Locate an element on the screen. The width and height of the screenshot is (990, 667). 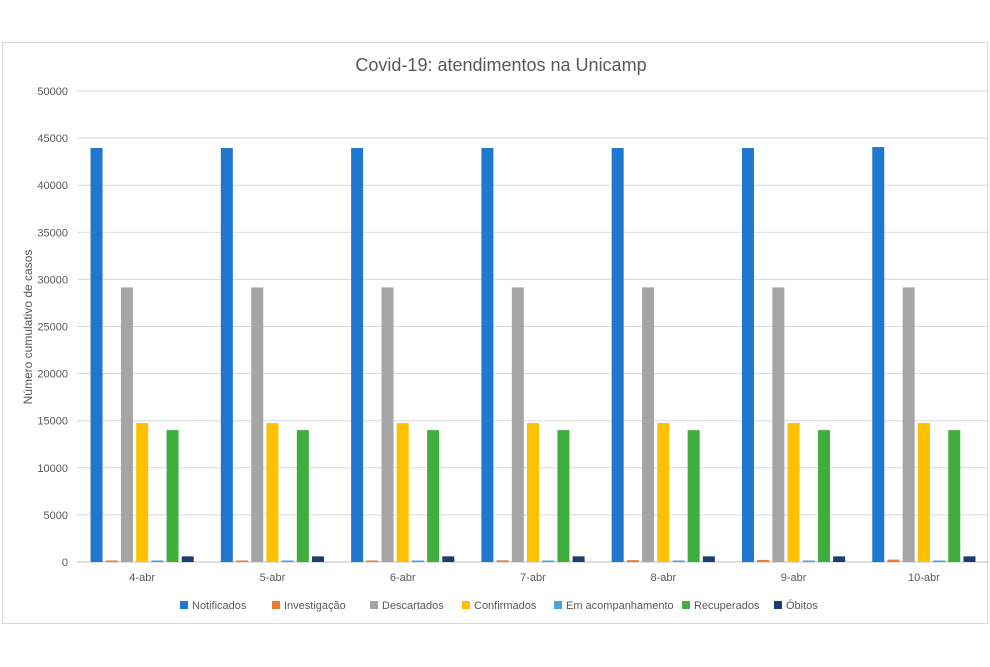
x-tick-label: 5-abr is located at coordinates (273, 578).